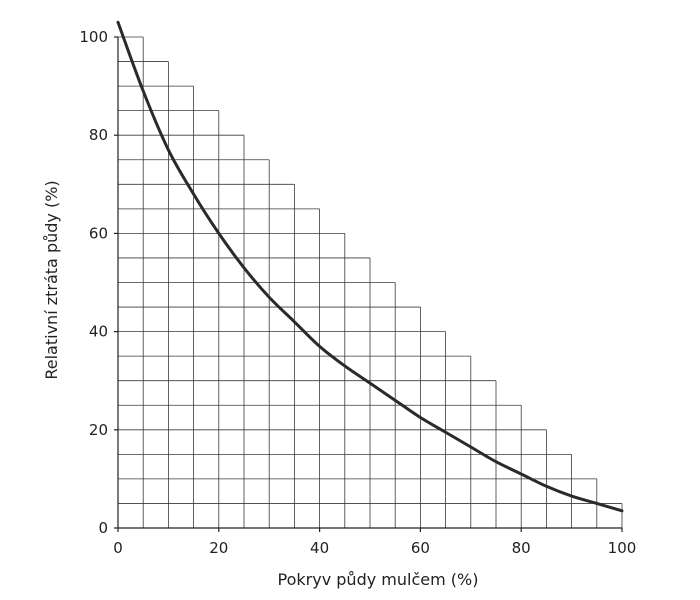 This screenshot has width=700, height=600. Describe the element at coordinates (103, 528) in the screenshot. I see `y-tick-label: 0` at that location.